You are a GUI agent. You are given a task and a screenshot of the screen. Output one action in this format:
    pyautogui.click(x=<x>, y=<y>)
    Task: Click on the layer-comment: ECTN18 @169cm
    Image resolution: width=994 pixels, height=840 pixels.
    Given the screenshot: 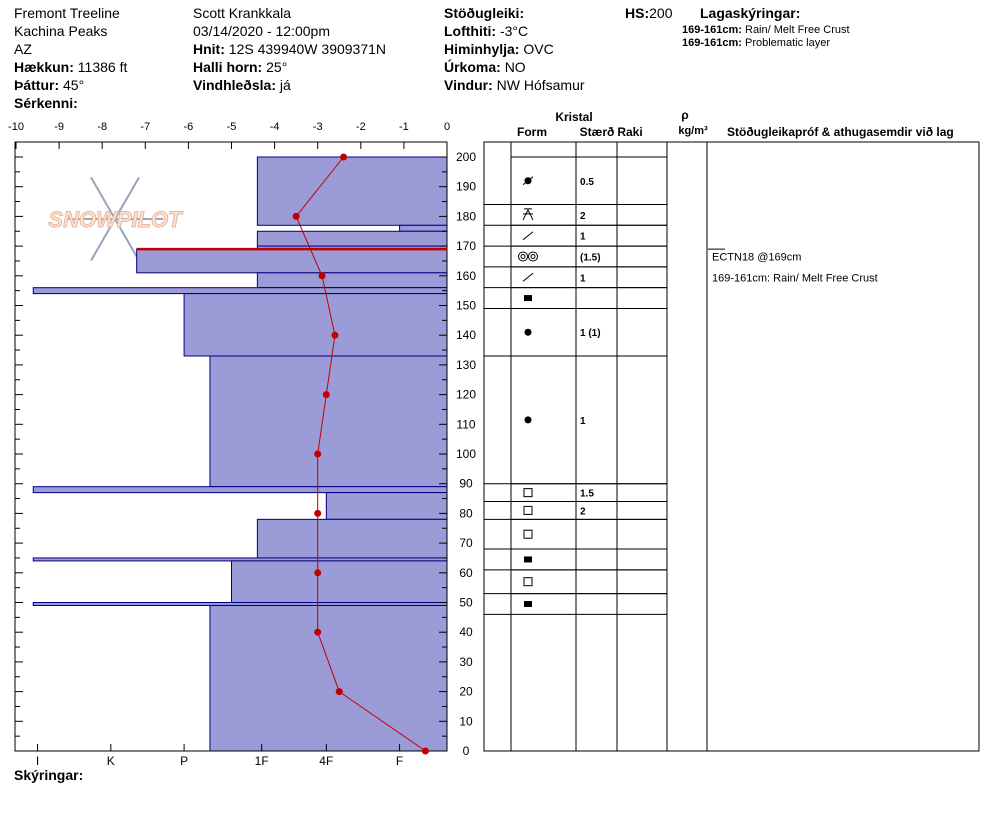 What is the action you would take?
    pyautogui.click(x=756, y=257)
    